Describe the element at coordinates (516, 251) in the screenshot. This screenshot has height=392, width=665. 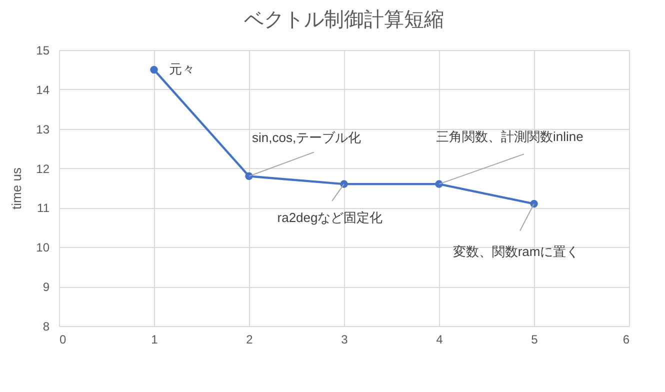
I see `annotation: 変数、関数ramに置く` at that location.